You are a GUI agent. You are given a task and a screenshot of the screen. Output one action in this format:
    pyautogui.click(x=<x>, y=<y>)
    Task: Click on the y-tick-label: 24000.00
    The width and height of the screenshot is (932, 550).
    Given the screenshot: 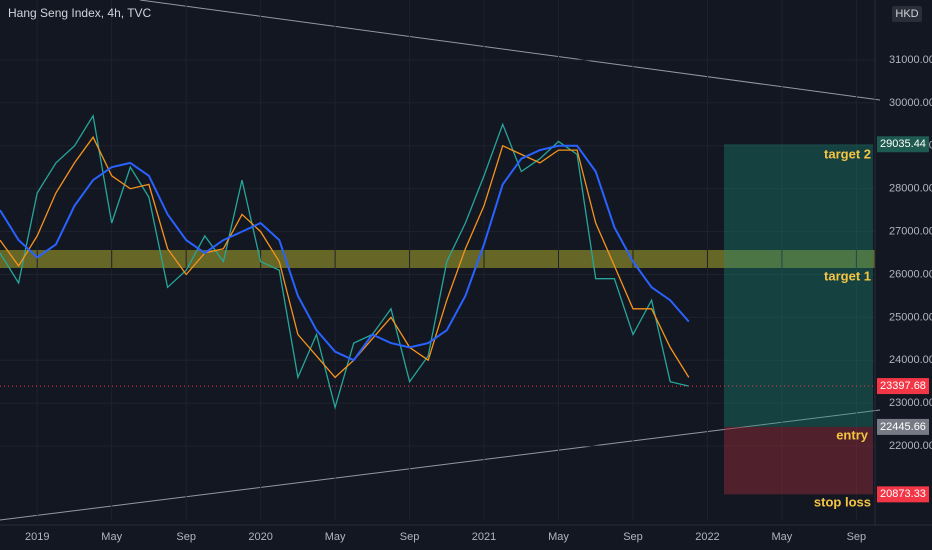 What is the action you would take?
    pyautogui.click(x=910, y=360)
    